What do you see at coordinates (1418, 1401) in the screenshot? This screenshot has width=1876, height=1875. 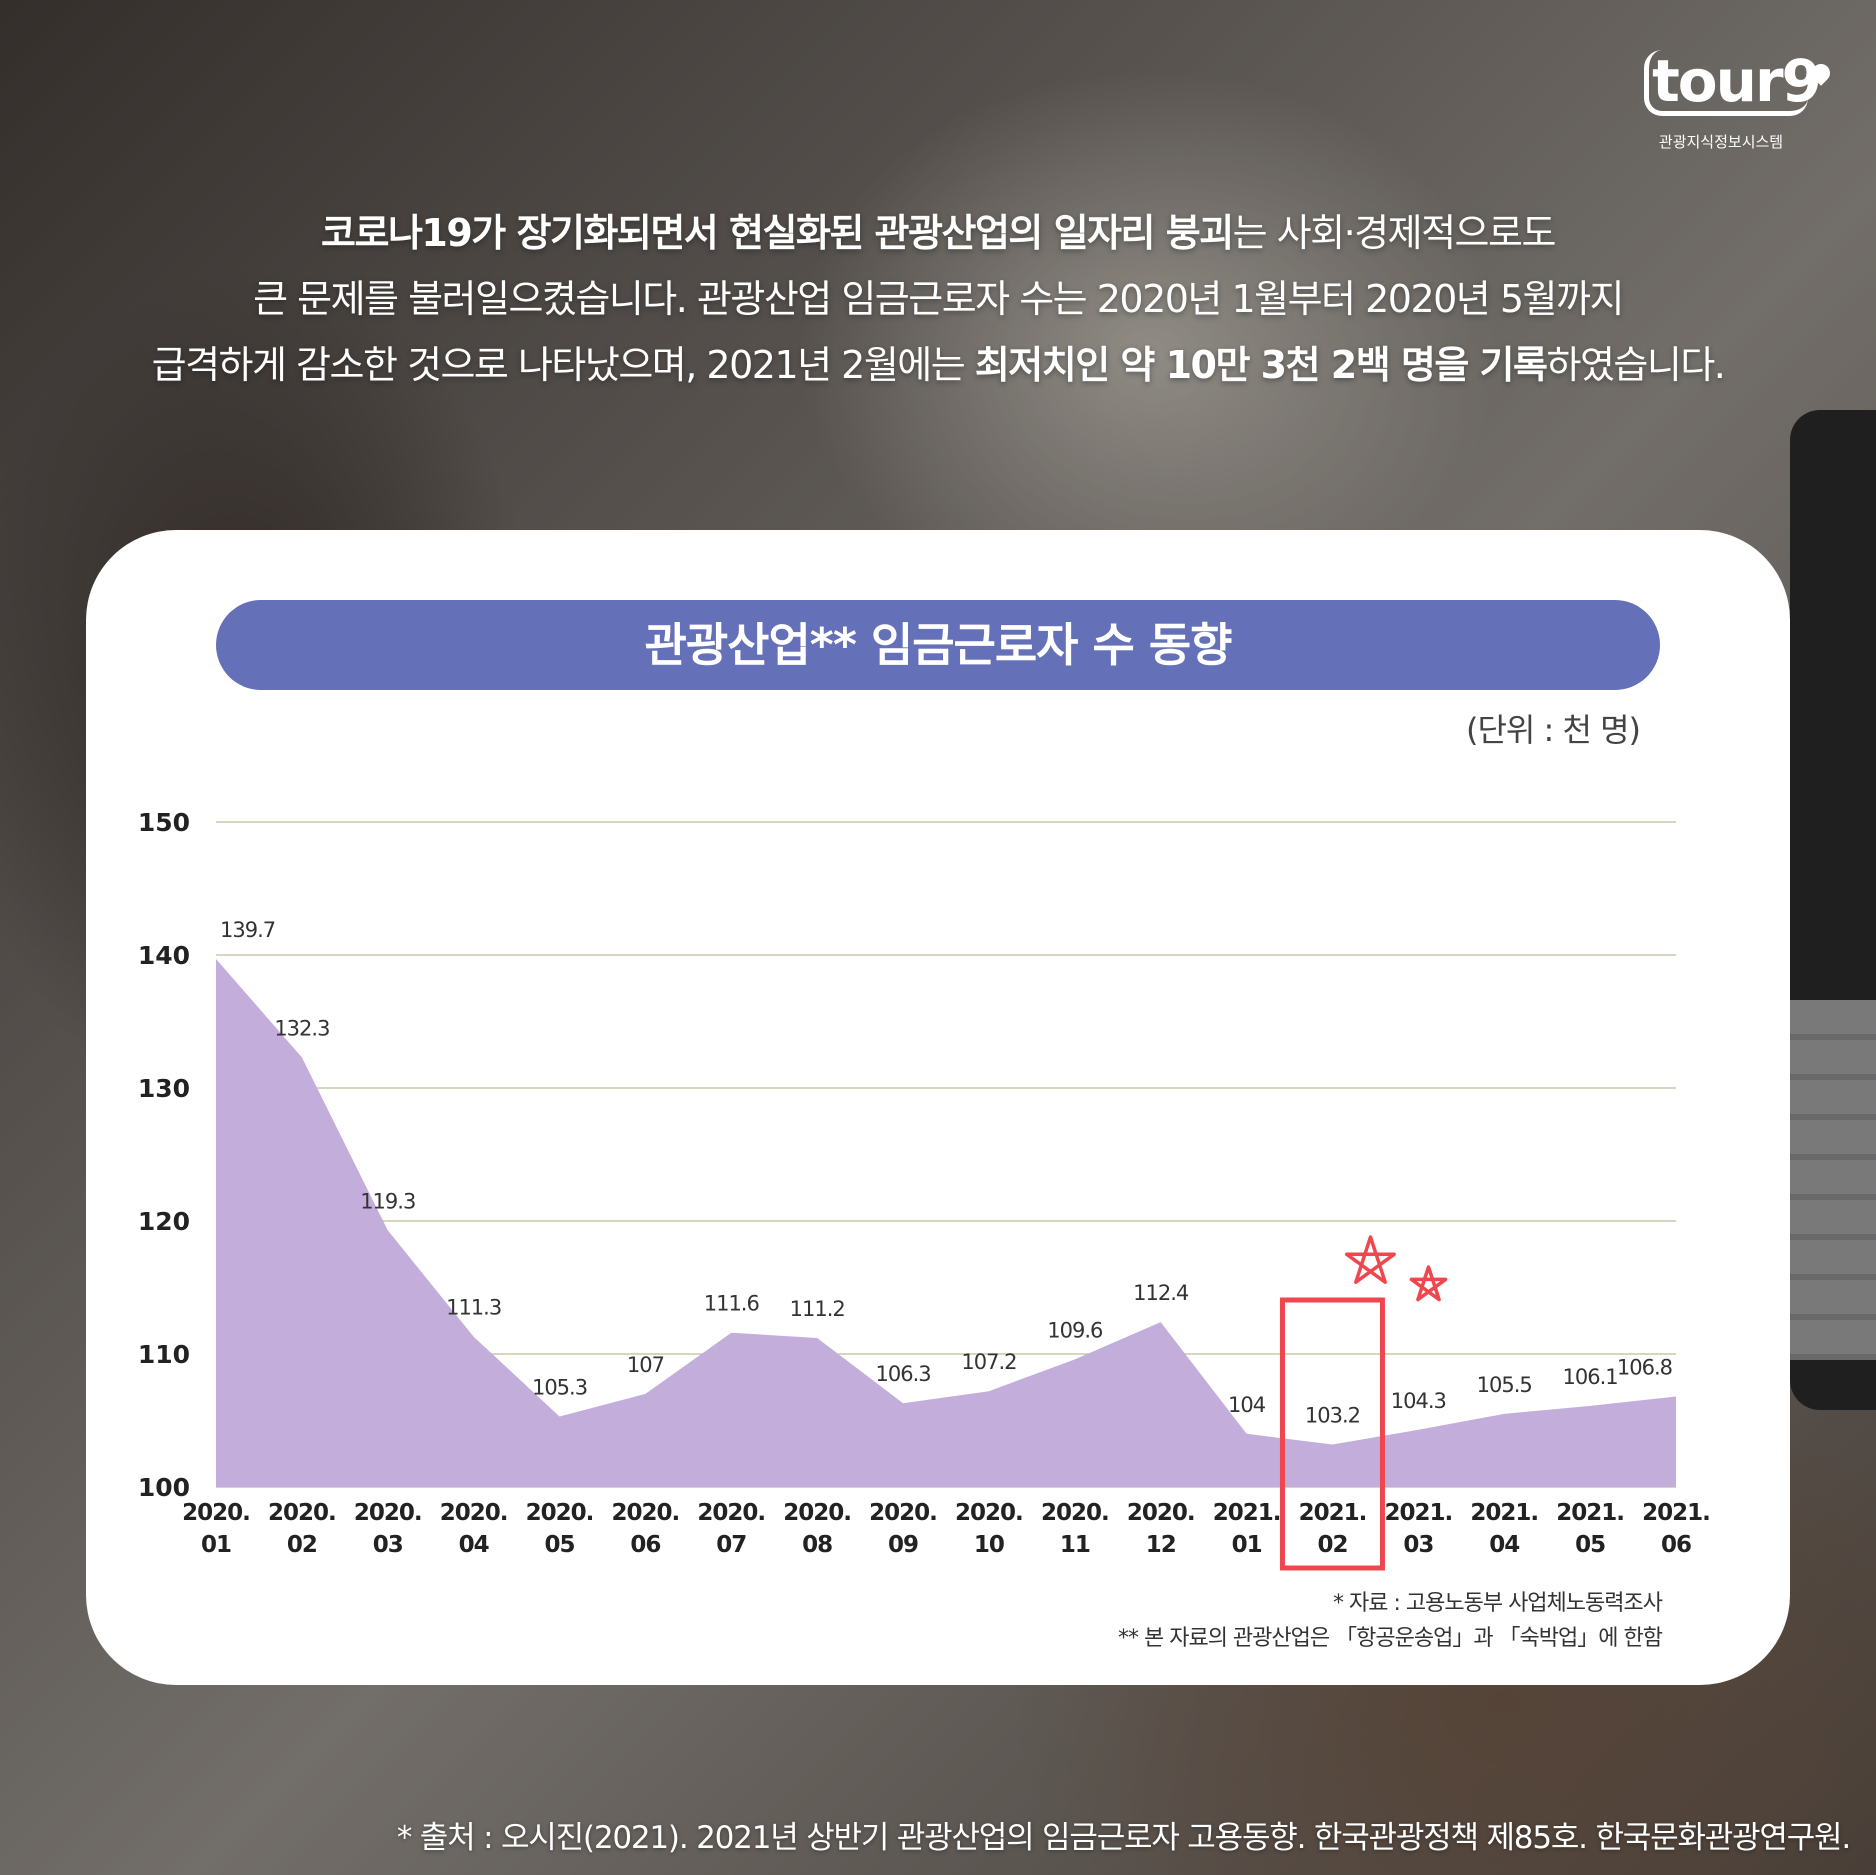 I see `data-label: 104.3` at bounding box center [1418, 1401].